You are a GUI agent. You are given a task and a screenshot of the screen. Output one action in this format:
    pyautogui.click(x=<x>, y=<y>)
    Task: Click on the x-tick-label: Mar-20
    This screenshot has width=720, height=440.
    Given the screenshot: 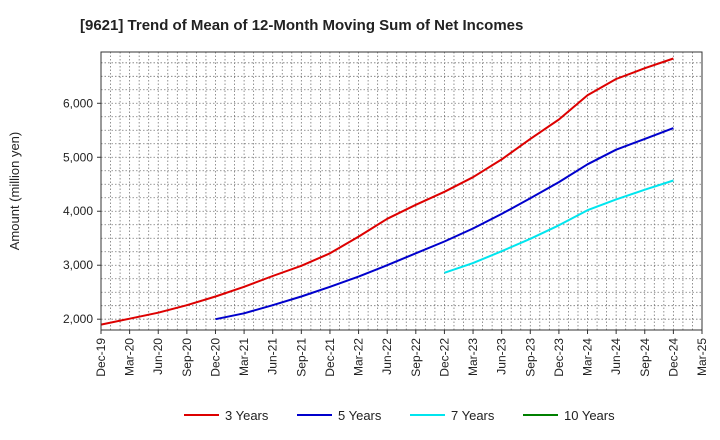 What is the action you would take?
    pyautogui.click(x=130, y=357)
    